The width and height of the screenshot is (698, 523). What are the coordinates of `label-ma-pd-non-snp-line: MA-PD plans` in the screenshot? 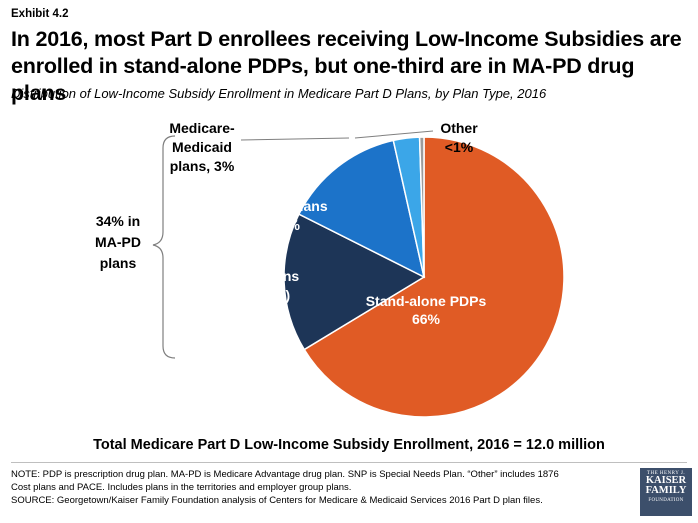 It's located at (256, 276).